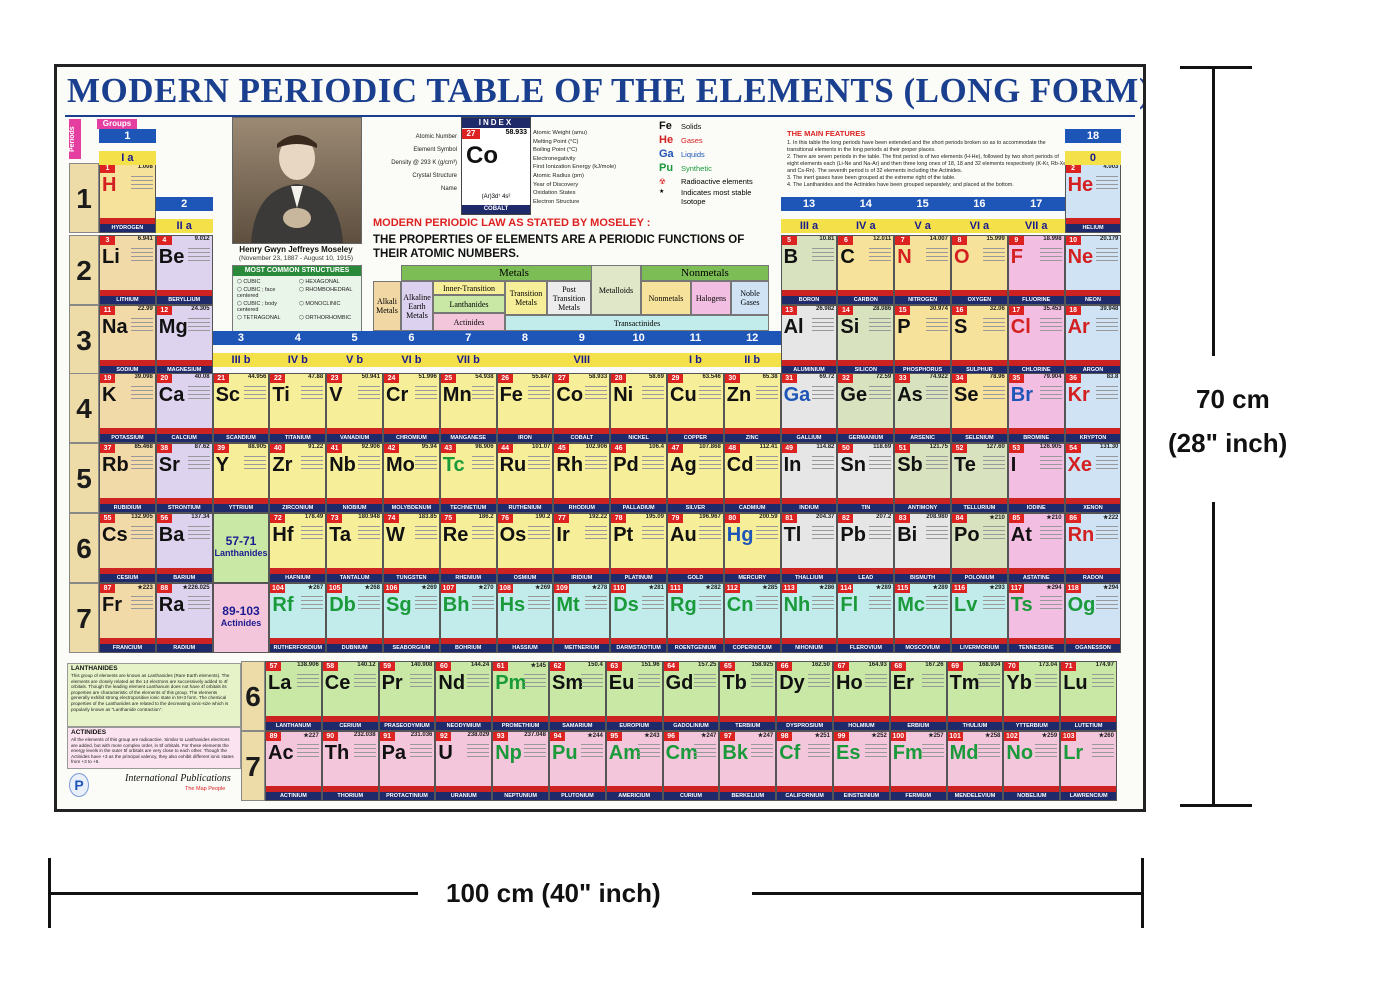  Describe the element at coordinates (918, 796) in the screenshot. I see `element-name: FERMIUM` at that location.